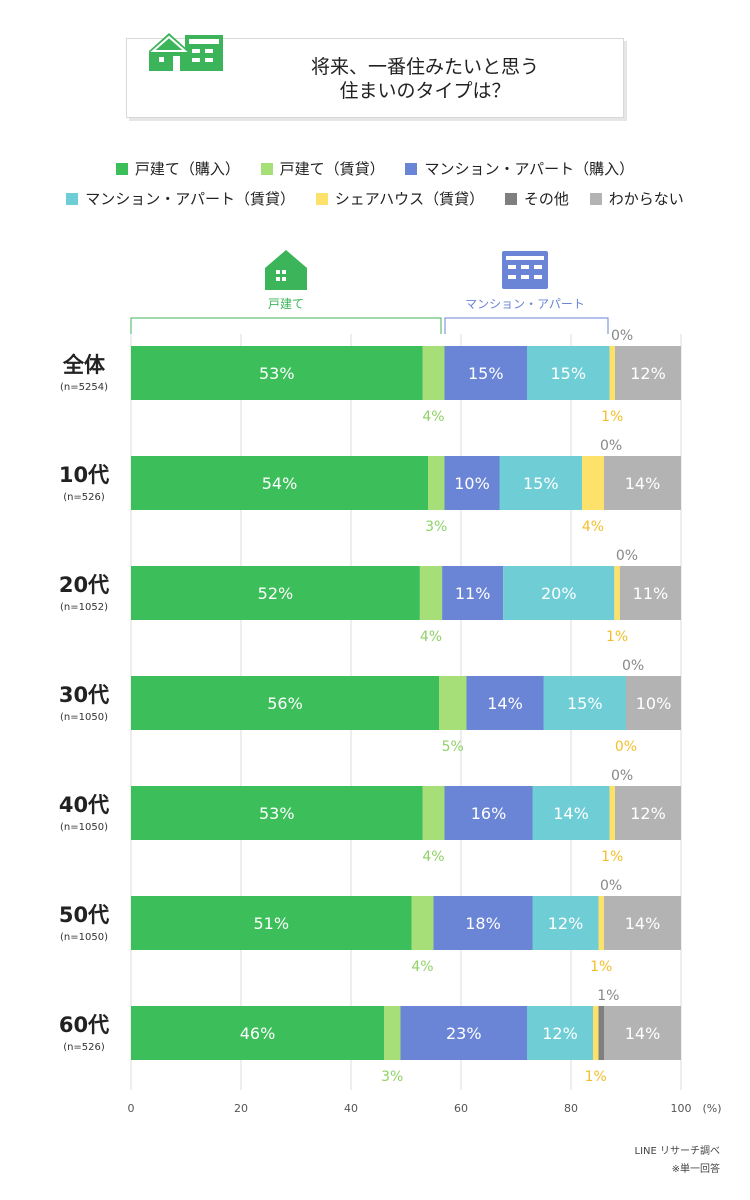 This screenshot has width=750, height=1200. What do you see at coordinates (425, 91) in the screenshot?
I see `chart-title-line2: 住まいのタイプは？` at bounding box center [425, 91].